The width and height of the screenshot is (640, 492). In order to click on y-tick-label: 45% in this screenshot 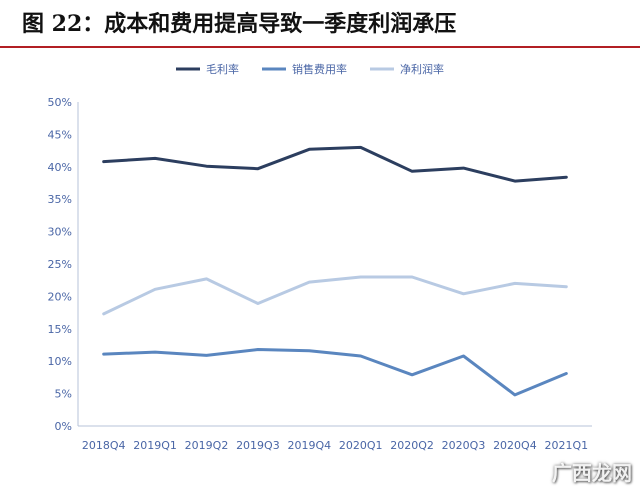, I will do `click(60, 134)`.